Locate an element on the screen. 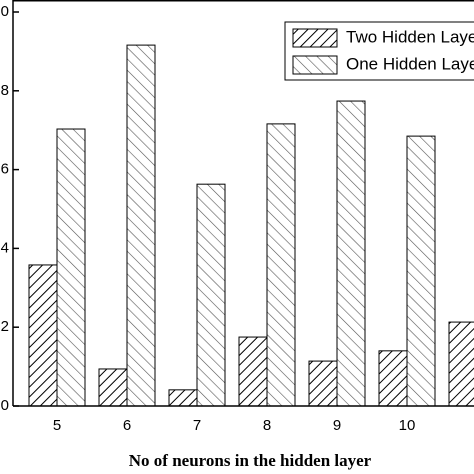 The image size is (474, 474). legend-label: One Hidden Layer is located at coordinates (410, 63).